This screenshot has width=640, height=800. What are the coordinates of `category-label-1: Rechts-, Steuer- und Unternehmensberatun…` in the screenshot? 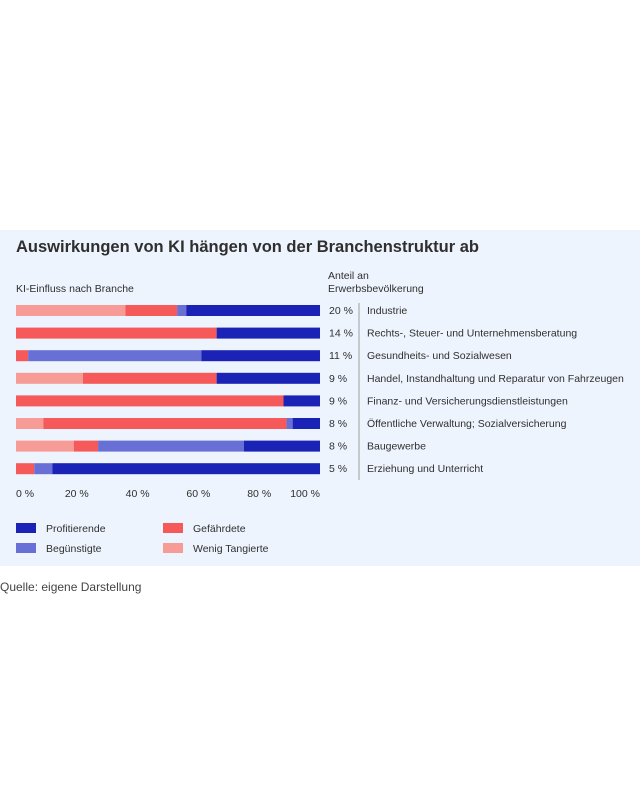 It's located at (472, 334).